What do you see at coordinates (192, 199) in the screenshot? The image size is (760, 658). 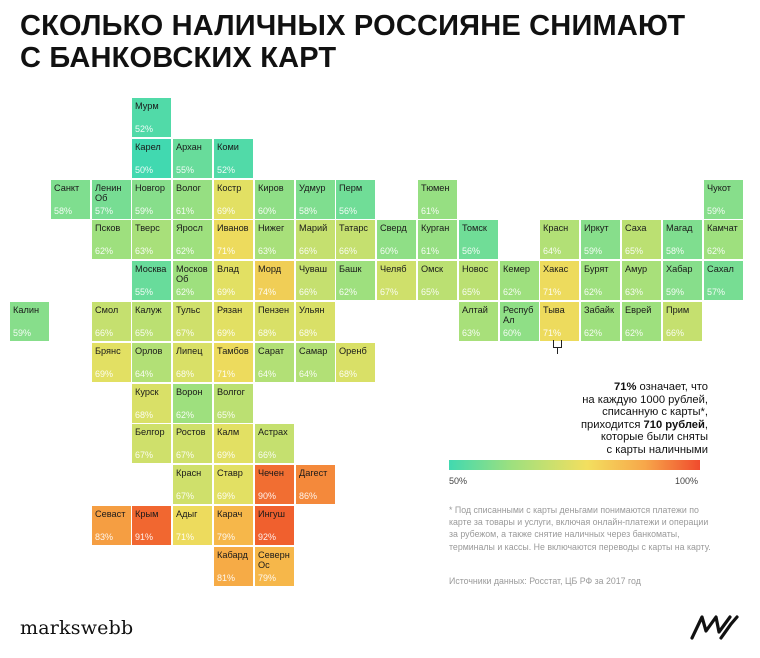 I see `region-tile: Волог 61%` at bounding box center [192, 199].